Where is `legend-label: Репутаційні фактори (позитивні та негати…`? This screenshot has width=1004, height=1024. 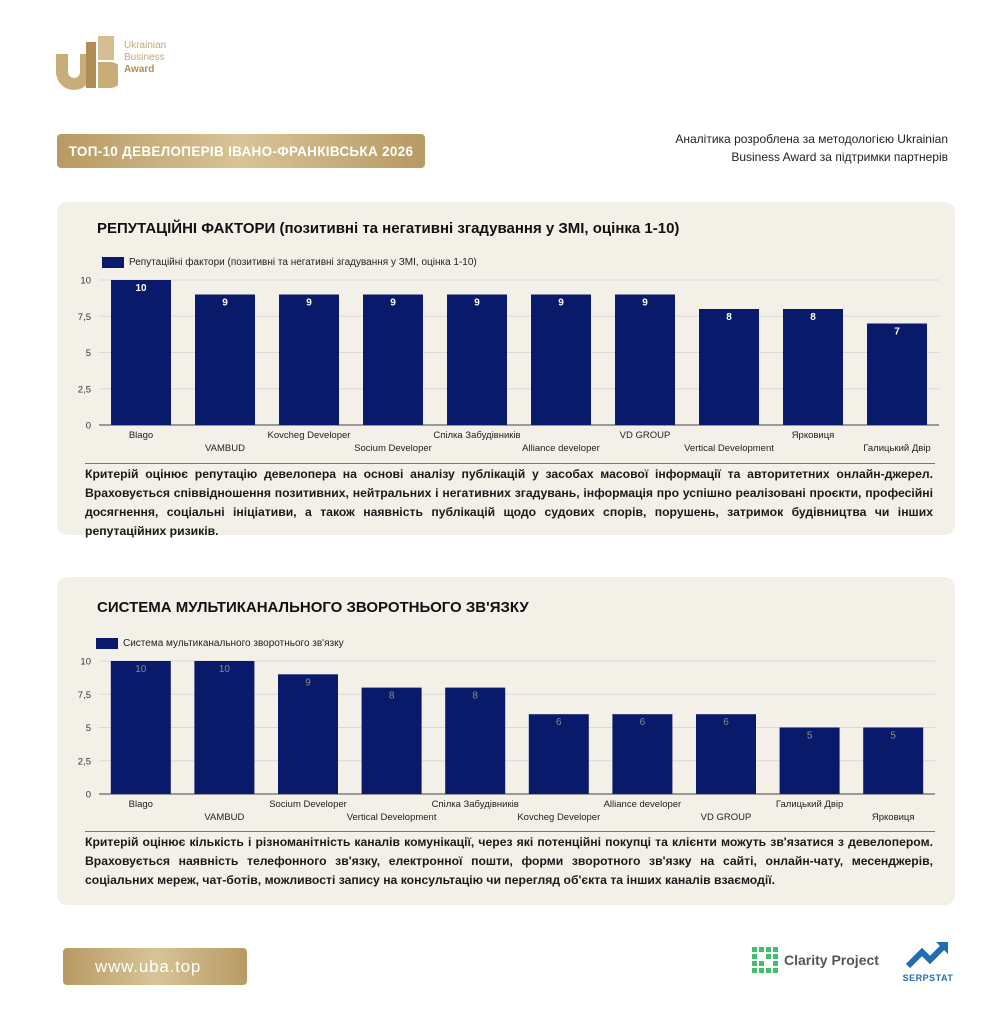
legend-label: Репутаційні фактори (позитивні та негати… is located at coordinates (303, 262).